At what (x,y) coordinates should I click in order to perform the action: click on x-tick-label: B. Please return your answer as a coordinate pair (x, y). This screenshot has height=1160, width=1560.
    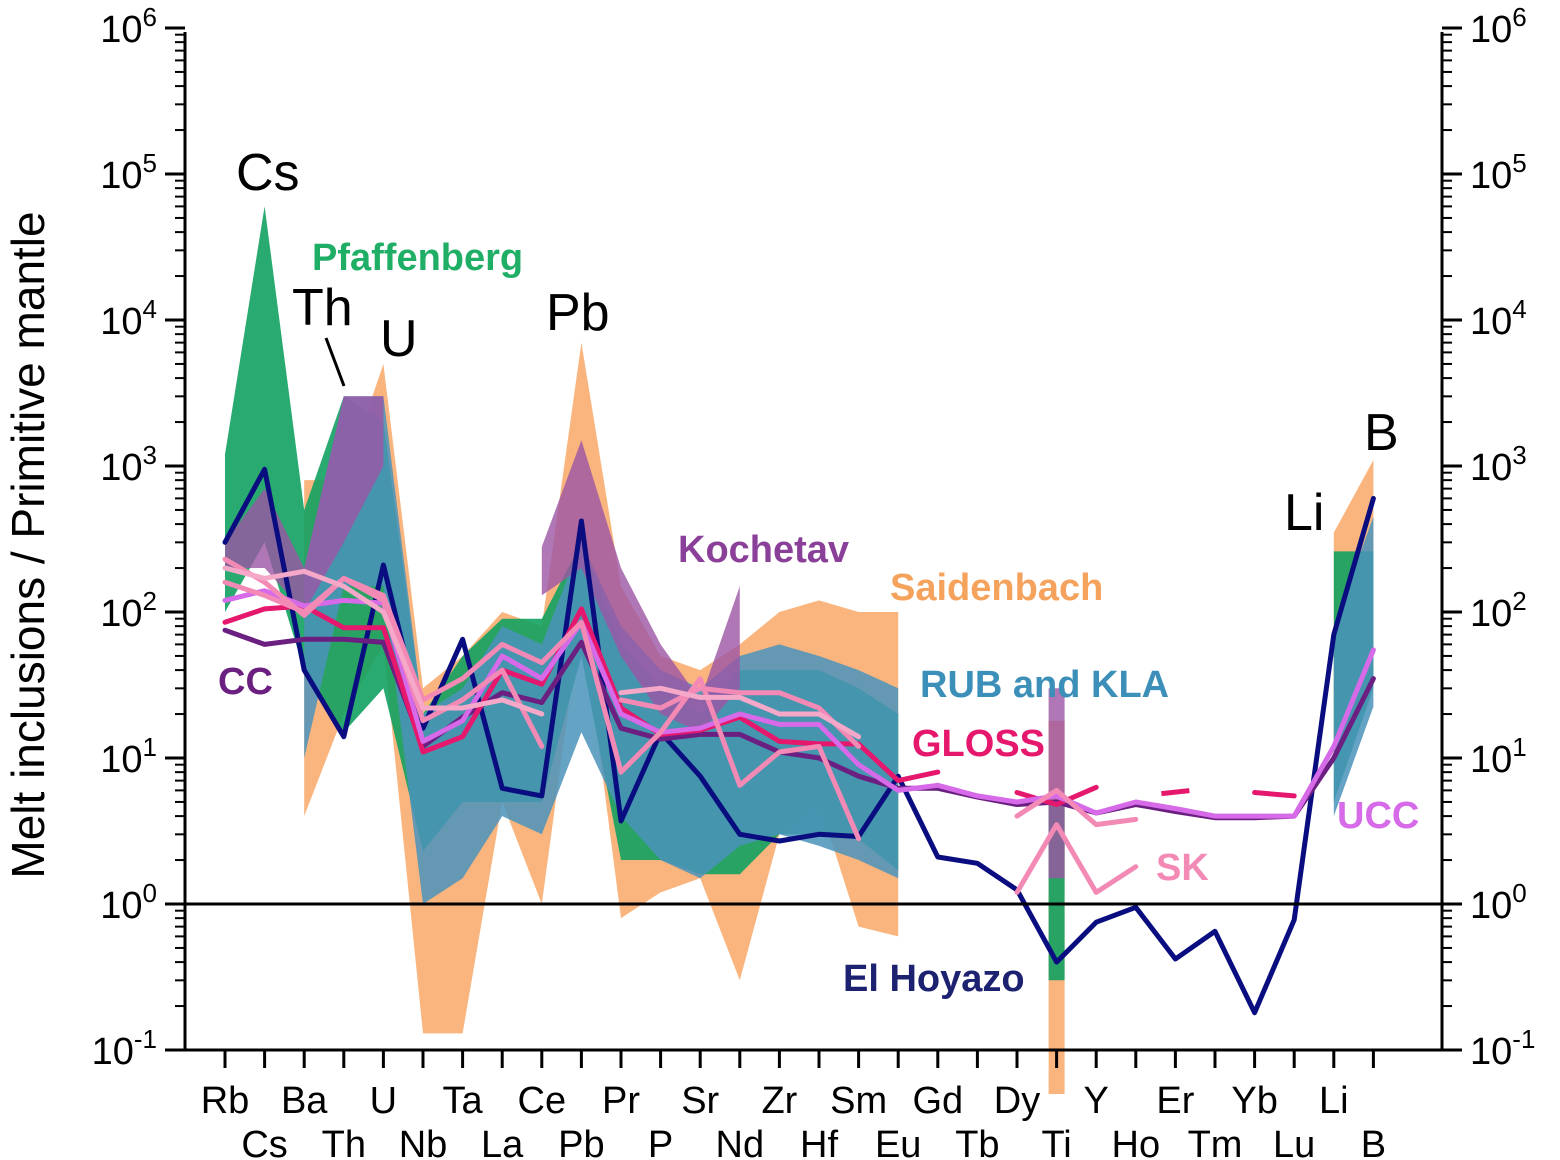
    Looking at the image, I should click on (1373, 1142).